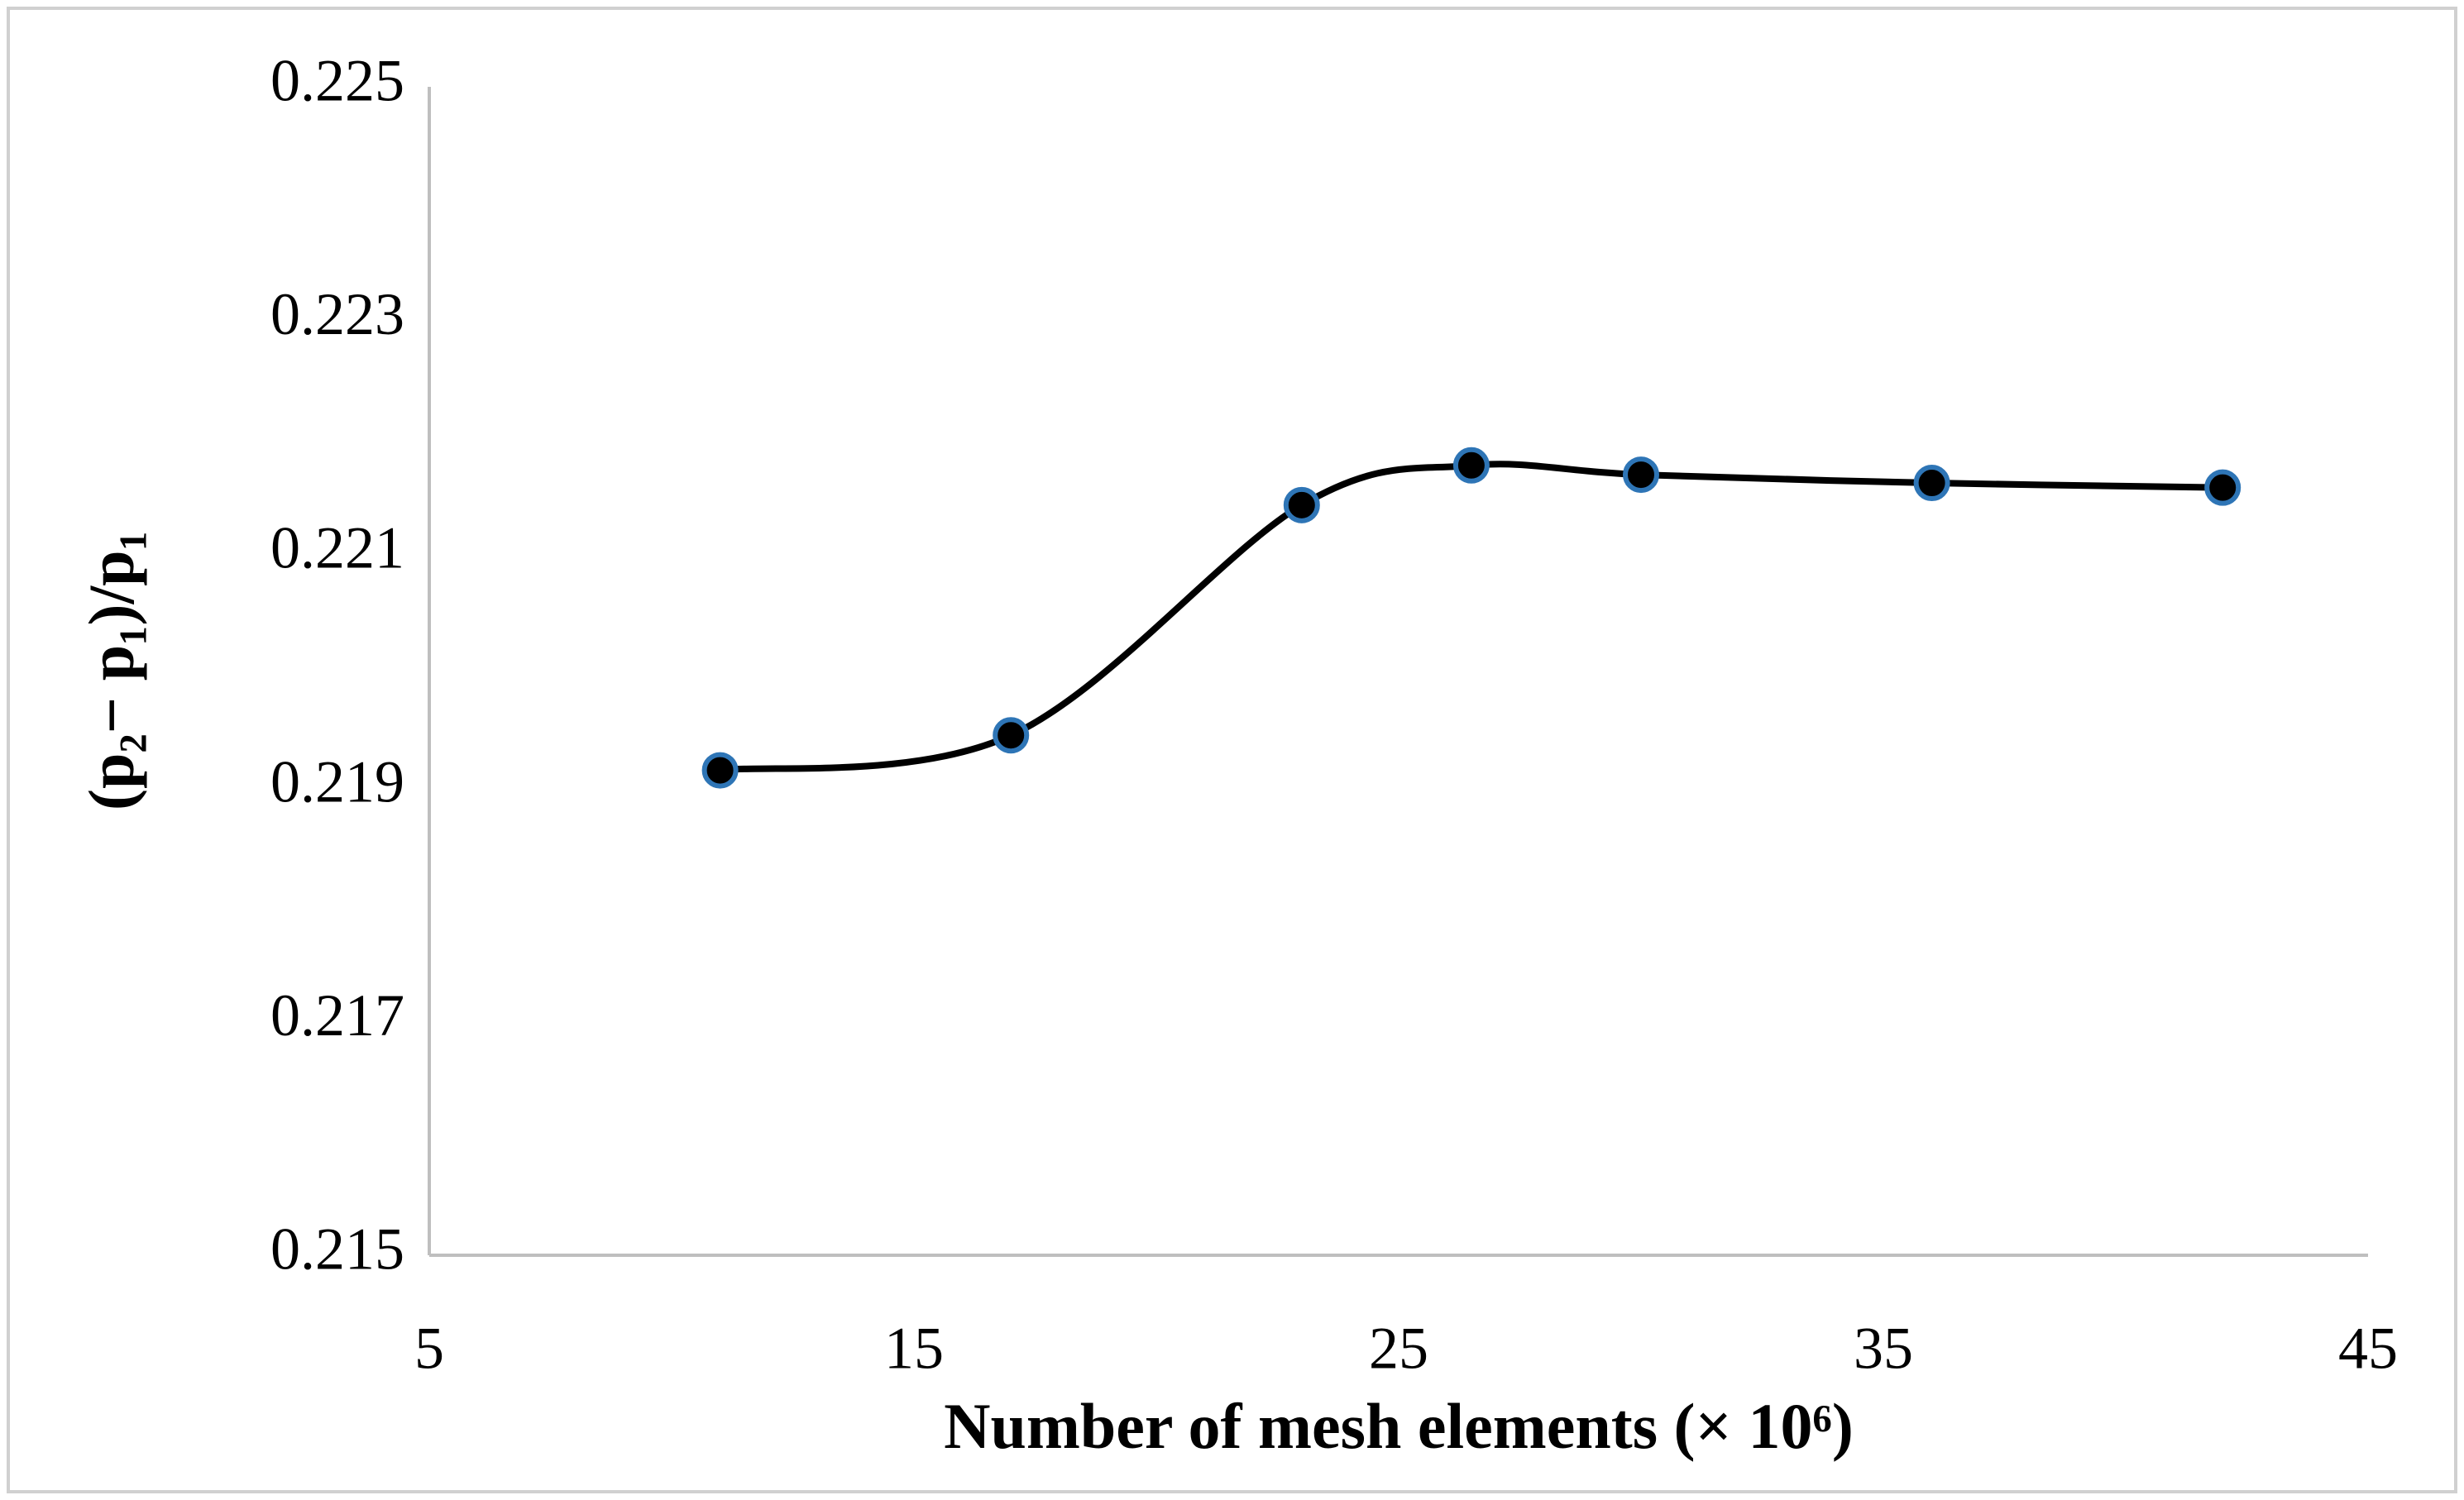  What do you see at coordinates (1883, 1349) in the screenshot?
I see `x-tick-label: 35` at bounding box center [1883, 1349].